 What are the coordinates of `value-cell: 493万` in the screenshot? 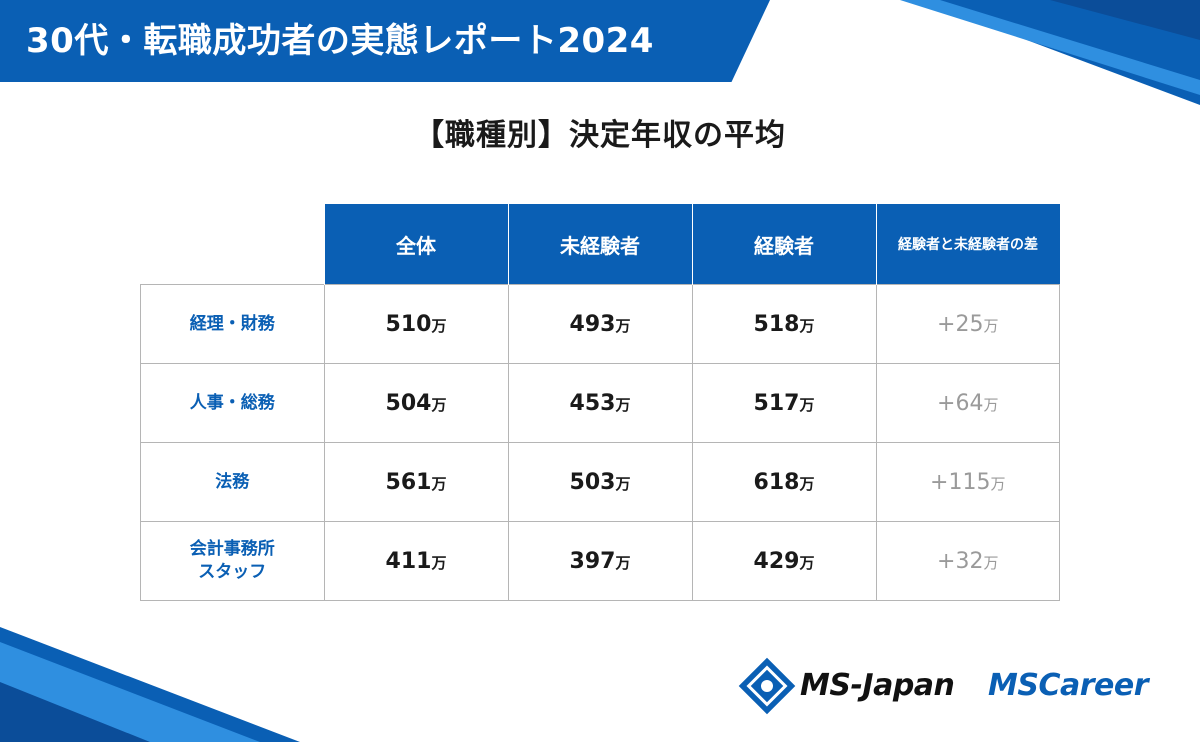 It's located at (600, 324).